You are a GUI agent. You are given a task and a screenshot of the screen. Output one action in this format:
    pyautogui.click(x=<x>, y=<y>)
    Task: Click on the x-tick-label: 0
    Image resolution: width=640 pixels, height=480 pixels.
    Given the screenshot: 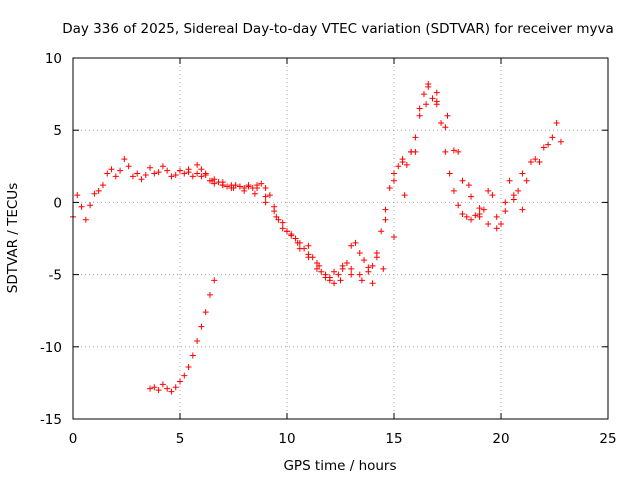 What is the action you would take?
    pyautogui.click(x=73, y=439)
    